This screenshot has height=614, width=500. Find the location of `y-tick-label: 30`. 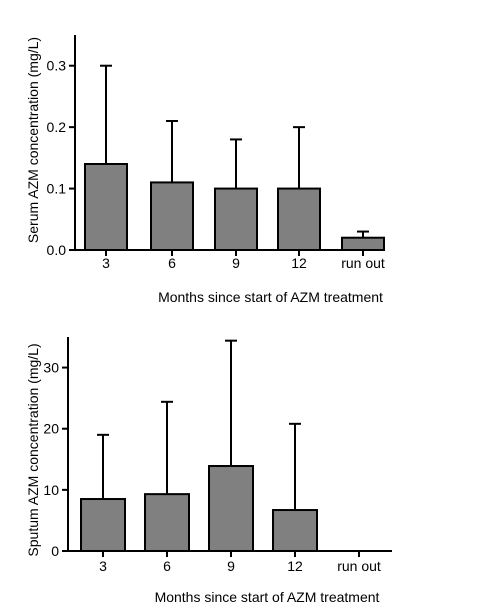

y-tick-label: 30 is located at coordinates (51, 368).